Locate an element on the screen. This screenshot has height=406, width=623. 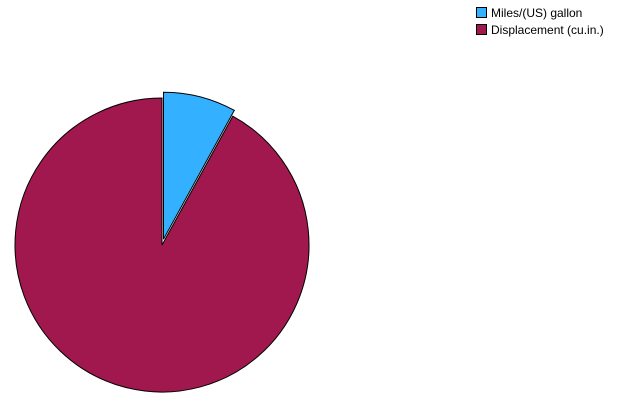
legend-label-displacement: Displacement (cu.in.) is located at coordinates (547, 29).